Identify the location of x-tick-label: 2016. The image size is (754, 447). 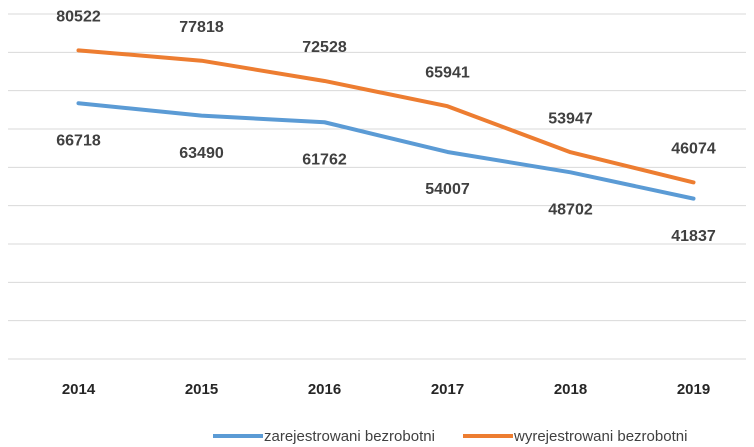
(324, 389).